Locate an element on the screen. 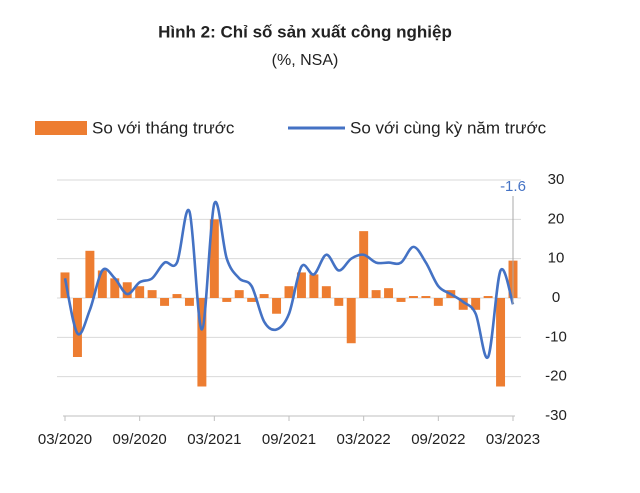 This screenshot has height=493, width=640. legend-label: So với tháng trước is located at coordinates (163, 127).